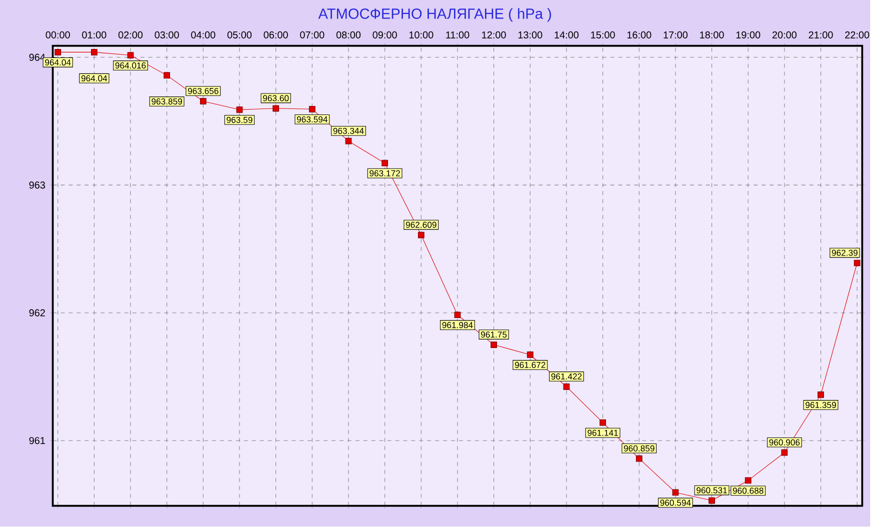  What do you see at coordinates (639, 35) in the screenshot?
I see `x-tick-label: 16:00` at bounding box center [639, 35].